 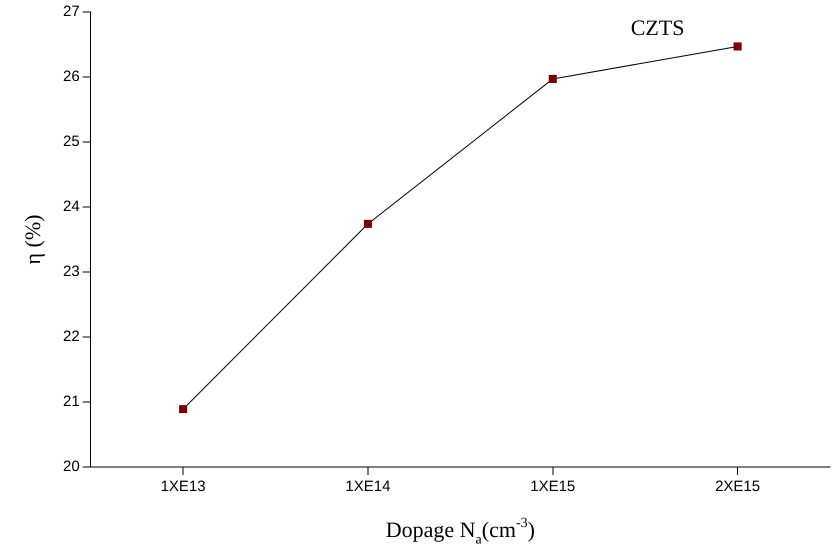 What do you see at coordinates (71, 207) in the screenshot?
I see `y-tick-label: 24` at bounding box center [71, 207].